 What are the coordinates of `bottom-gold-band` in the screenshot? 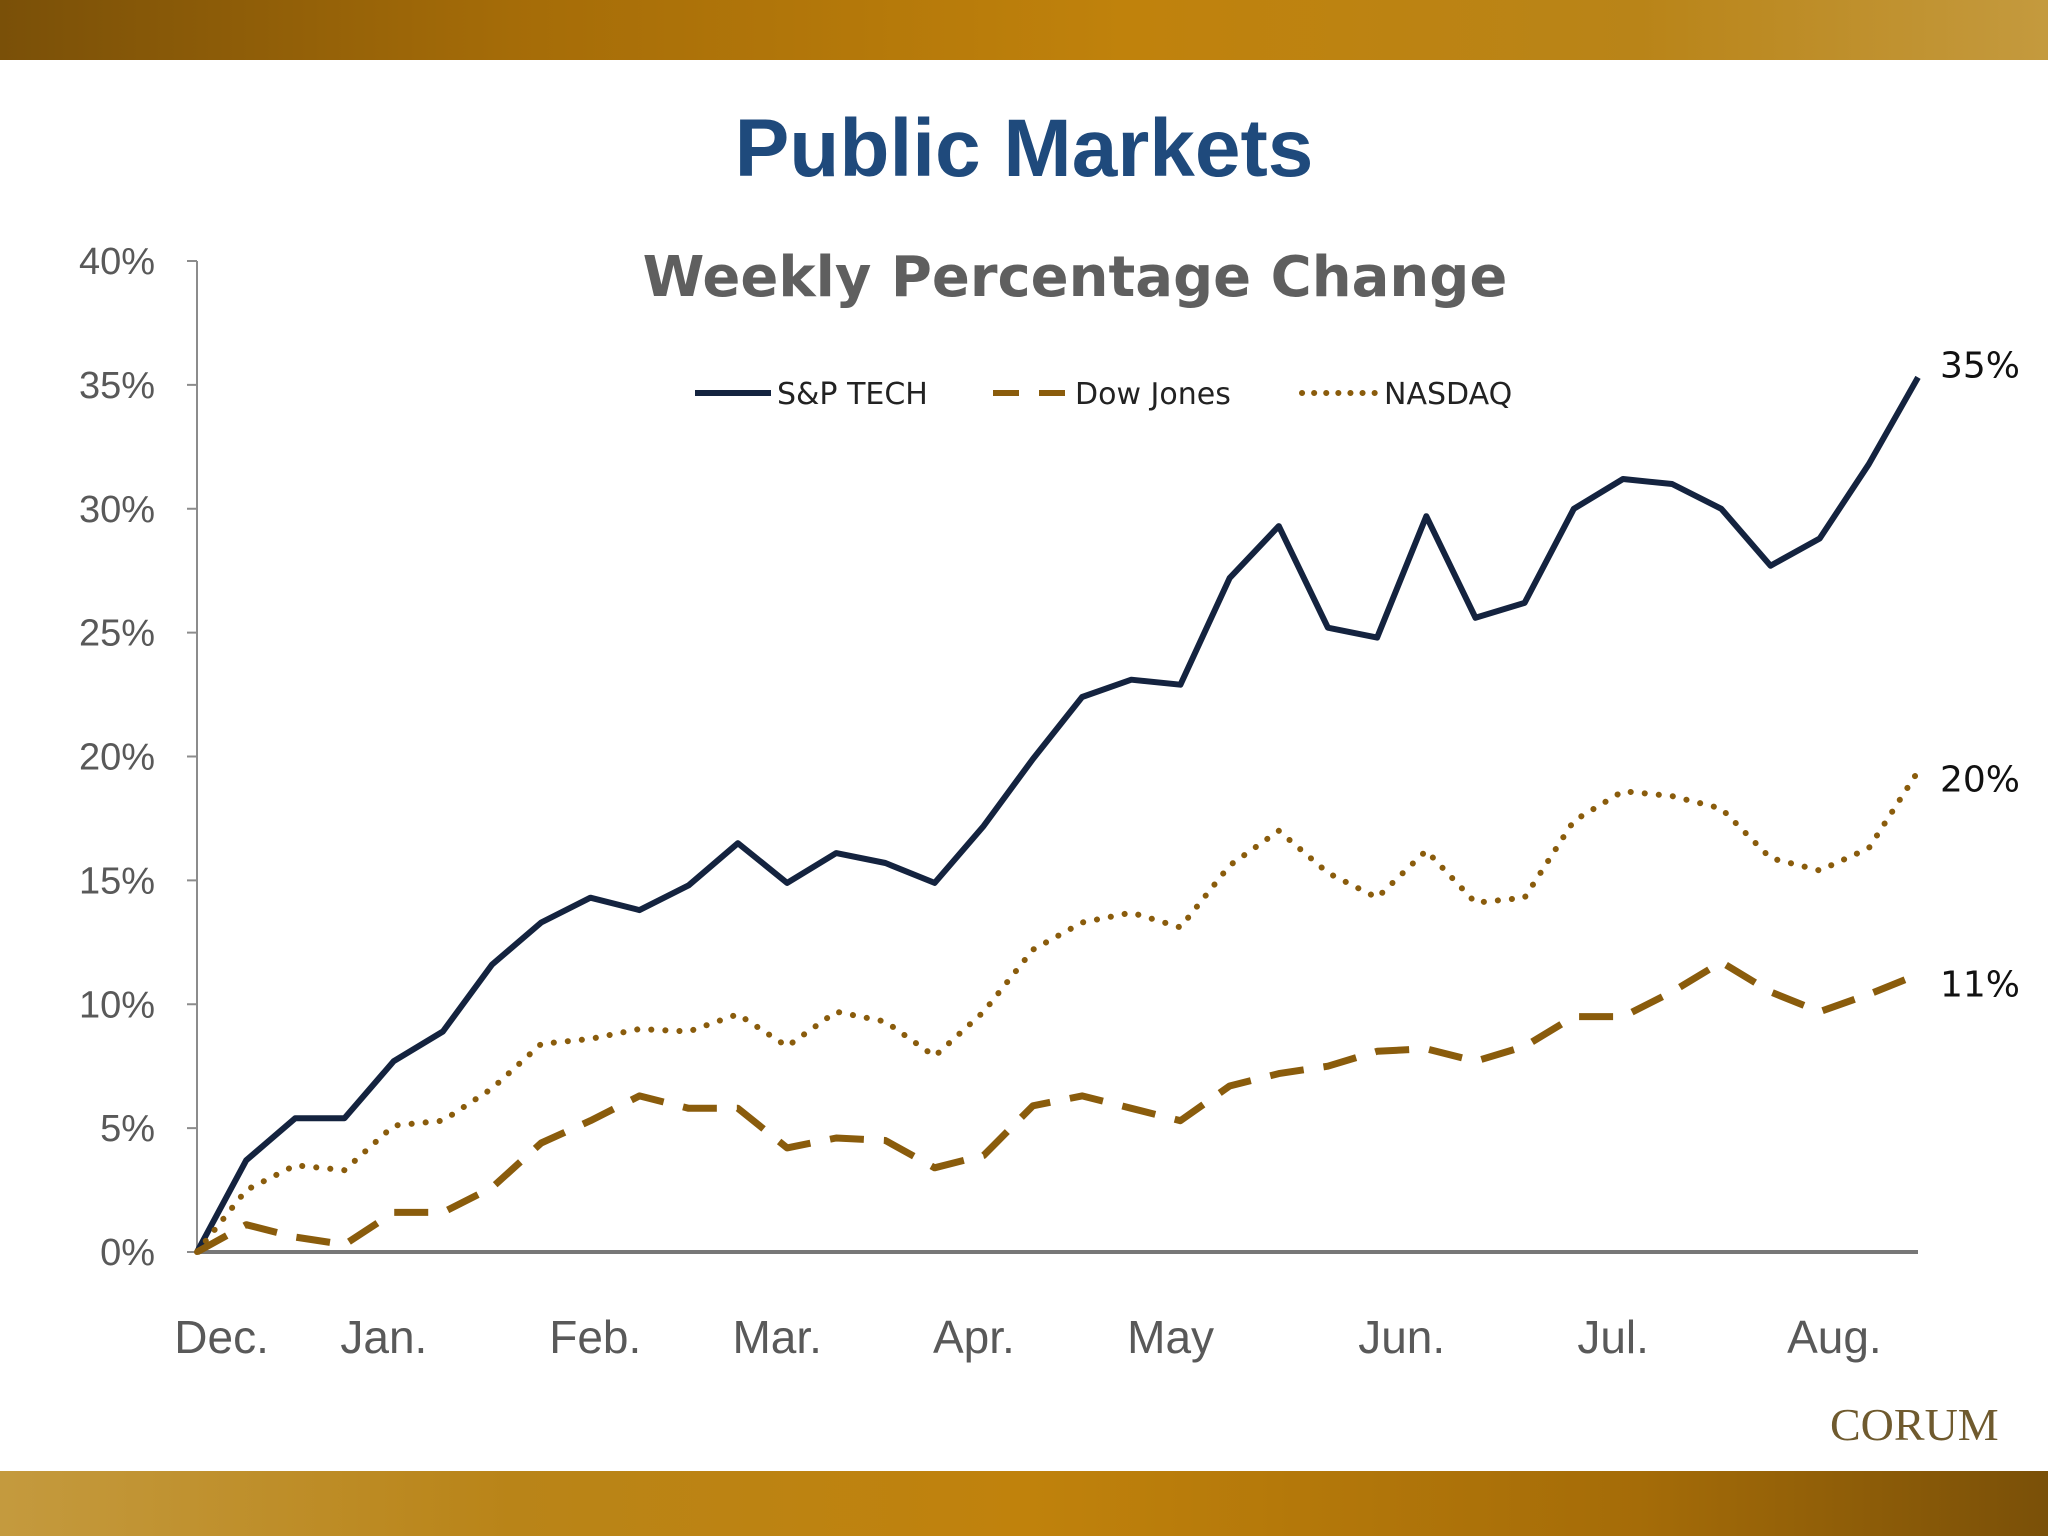 It's located at (1024, 1503).